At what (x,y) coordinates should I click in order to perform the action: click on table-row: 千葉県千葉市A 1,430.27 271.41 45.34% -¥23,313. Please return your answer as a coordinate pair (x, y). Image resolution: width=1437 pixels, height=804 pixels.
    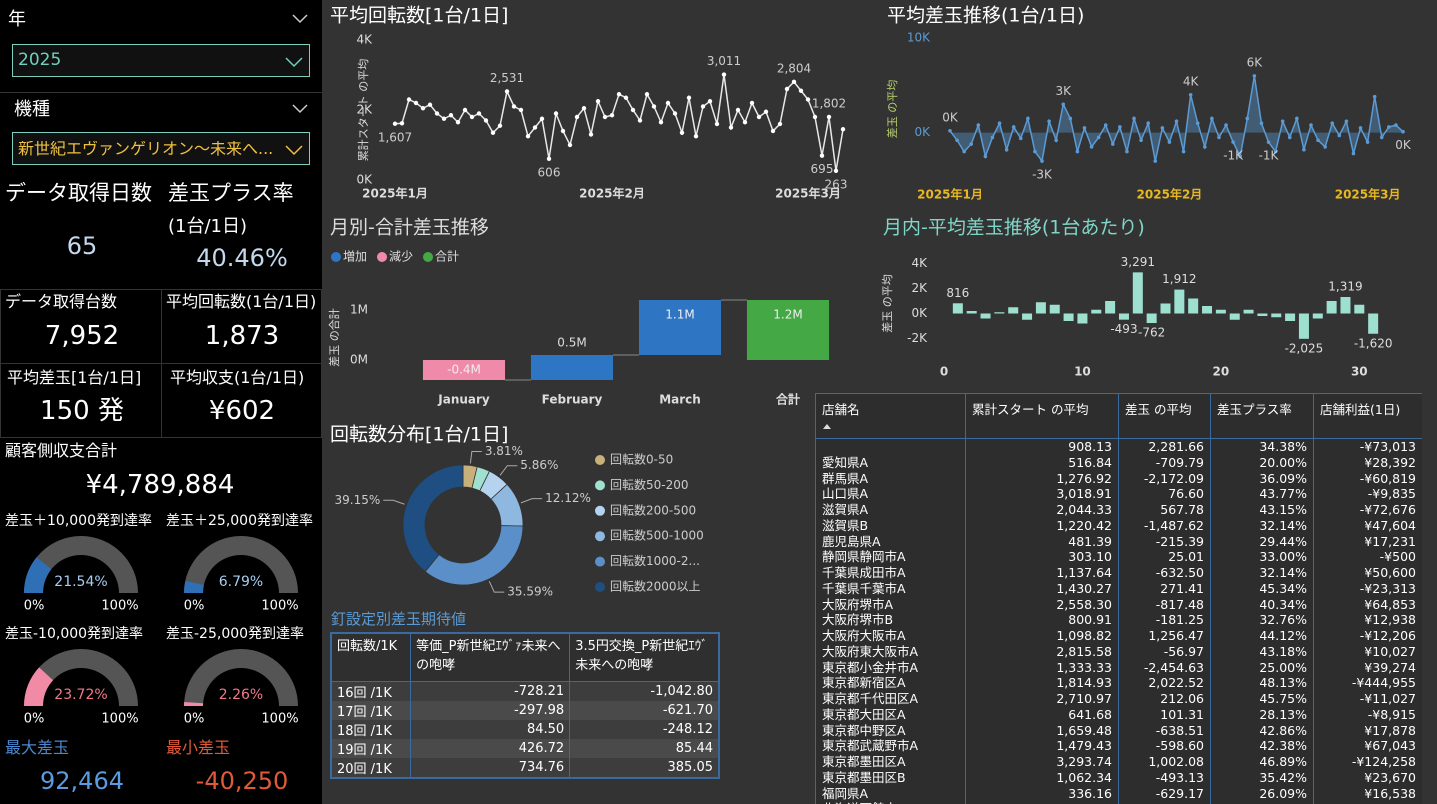
    Looking at the image, I should click on (1118, 588).